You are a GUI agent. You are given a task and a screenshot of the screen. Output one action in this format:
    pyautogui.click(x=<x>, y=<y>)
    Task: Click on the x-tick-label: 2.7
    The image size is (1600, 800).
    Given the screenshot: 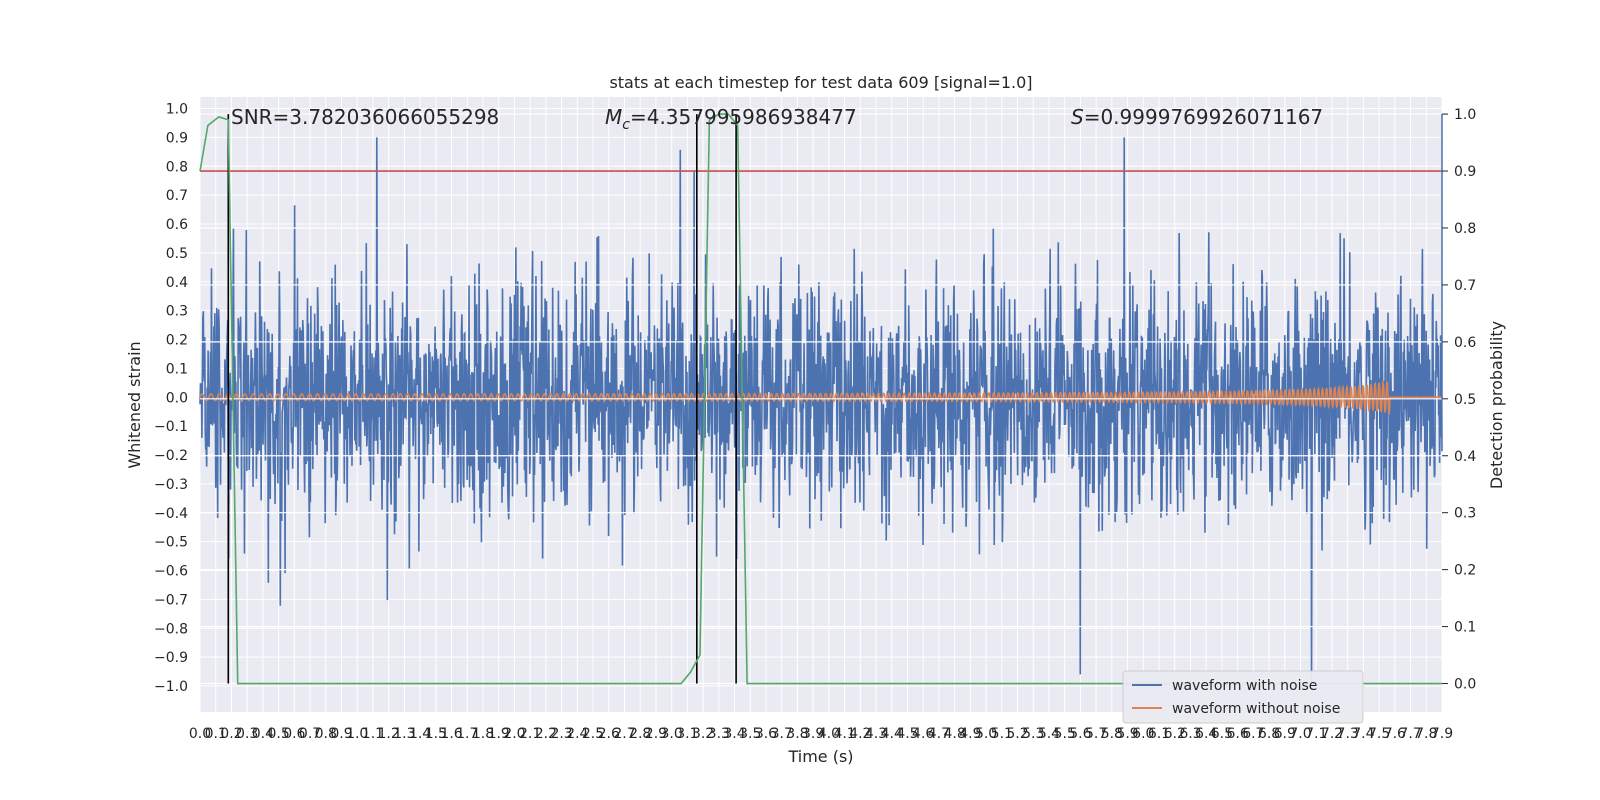 What is the action you would take?
    pyautogui.click(x=624, y=734)
    